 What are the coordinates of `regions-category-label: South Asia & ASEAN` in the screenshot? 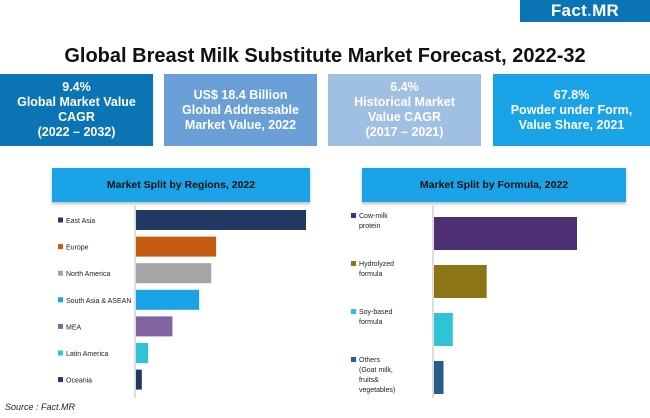 It's located at (98, 301).